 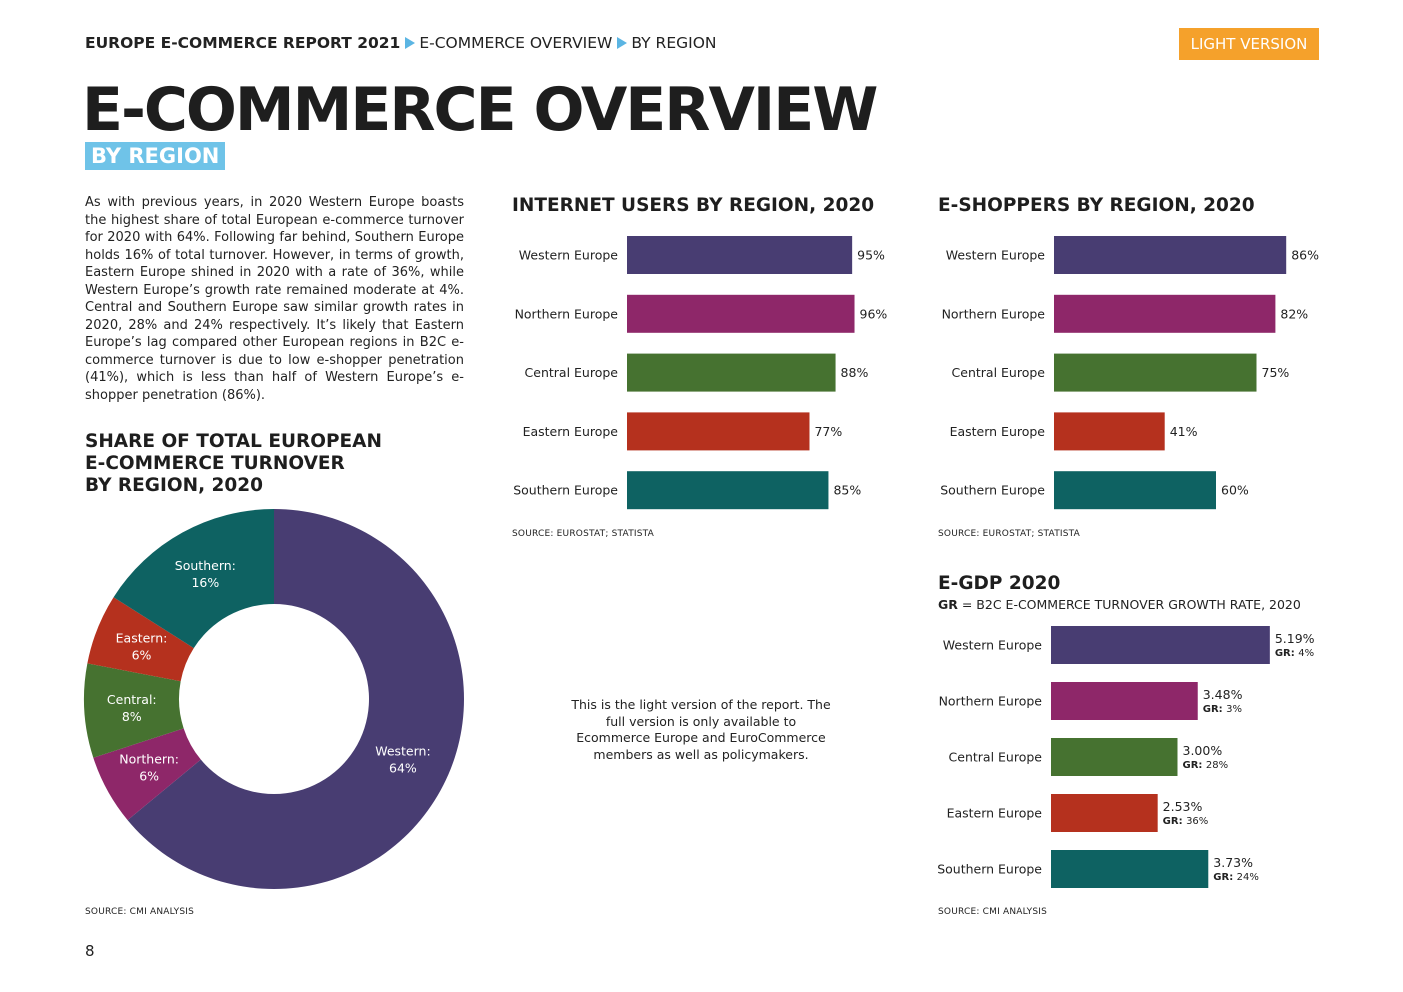 What do you see at coordinates (1248, 877) in the screenshot?
I see `growth-value: 24%` at bounding box center [1248, 877].